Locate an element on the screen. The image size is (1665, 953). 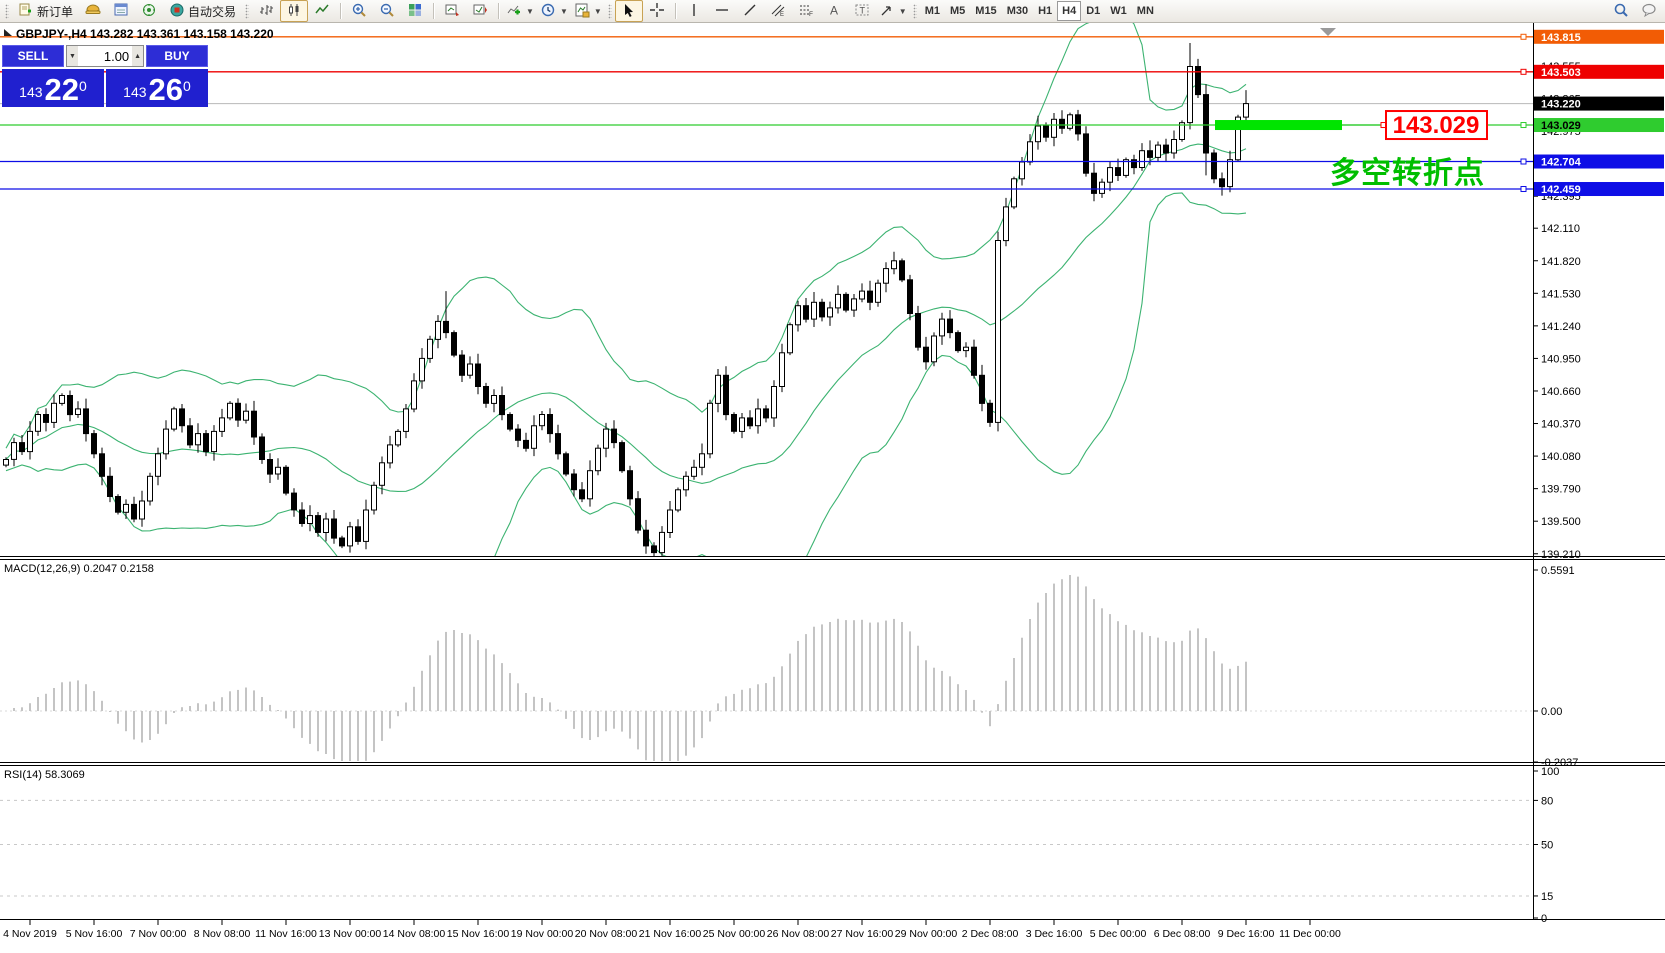
trendline-tool-button is located at coordinates (750, 11).